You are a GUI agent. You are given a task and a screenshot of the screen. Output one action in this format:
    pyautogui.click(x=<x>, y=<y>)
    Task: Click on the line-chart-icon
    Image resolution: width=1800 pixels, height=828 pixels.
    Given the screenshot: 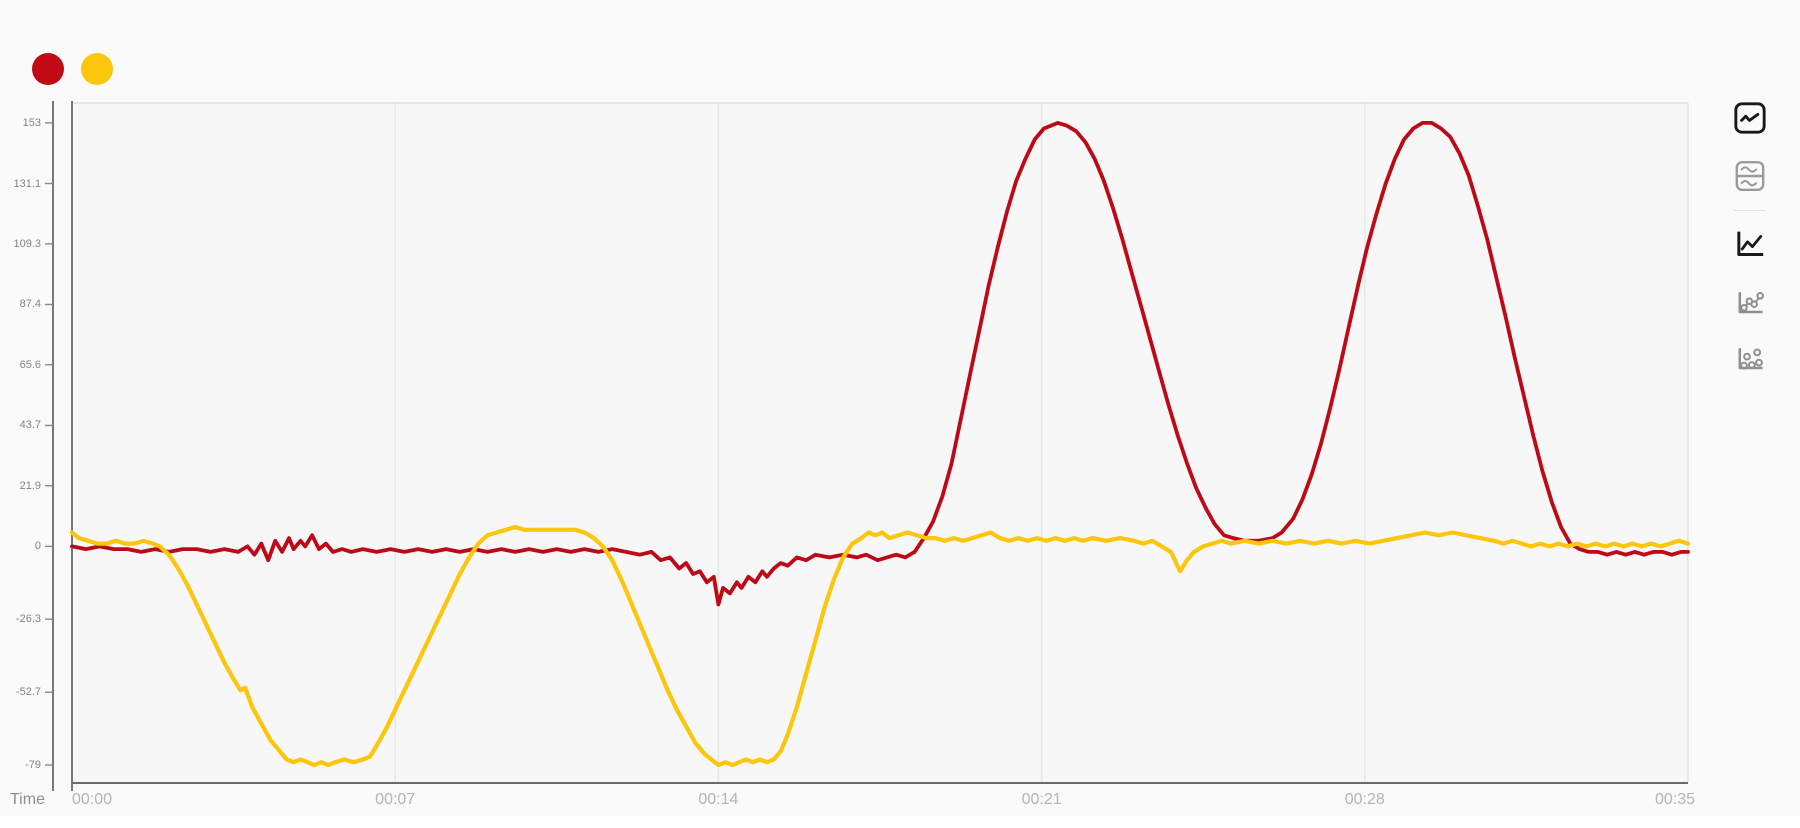 What is the action you would take?
    pyautogui.click(x=1750, y=243)
    